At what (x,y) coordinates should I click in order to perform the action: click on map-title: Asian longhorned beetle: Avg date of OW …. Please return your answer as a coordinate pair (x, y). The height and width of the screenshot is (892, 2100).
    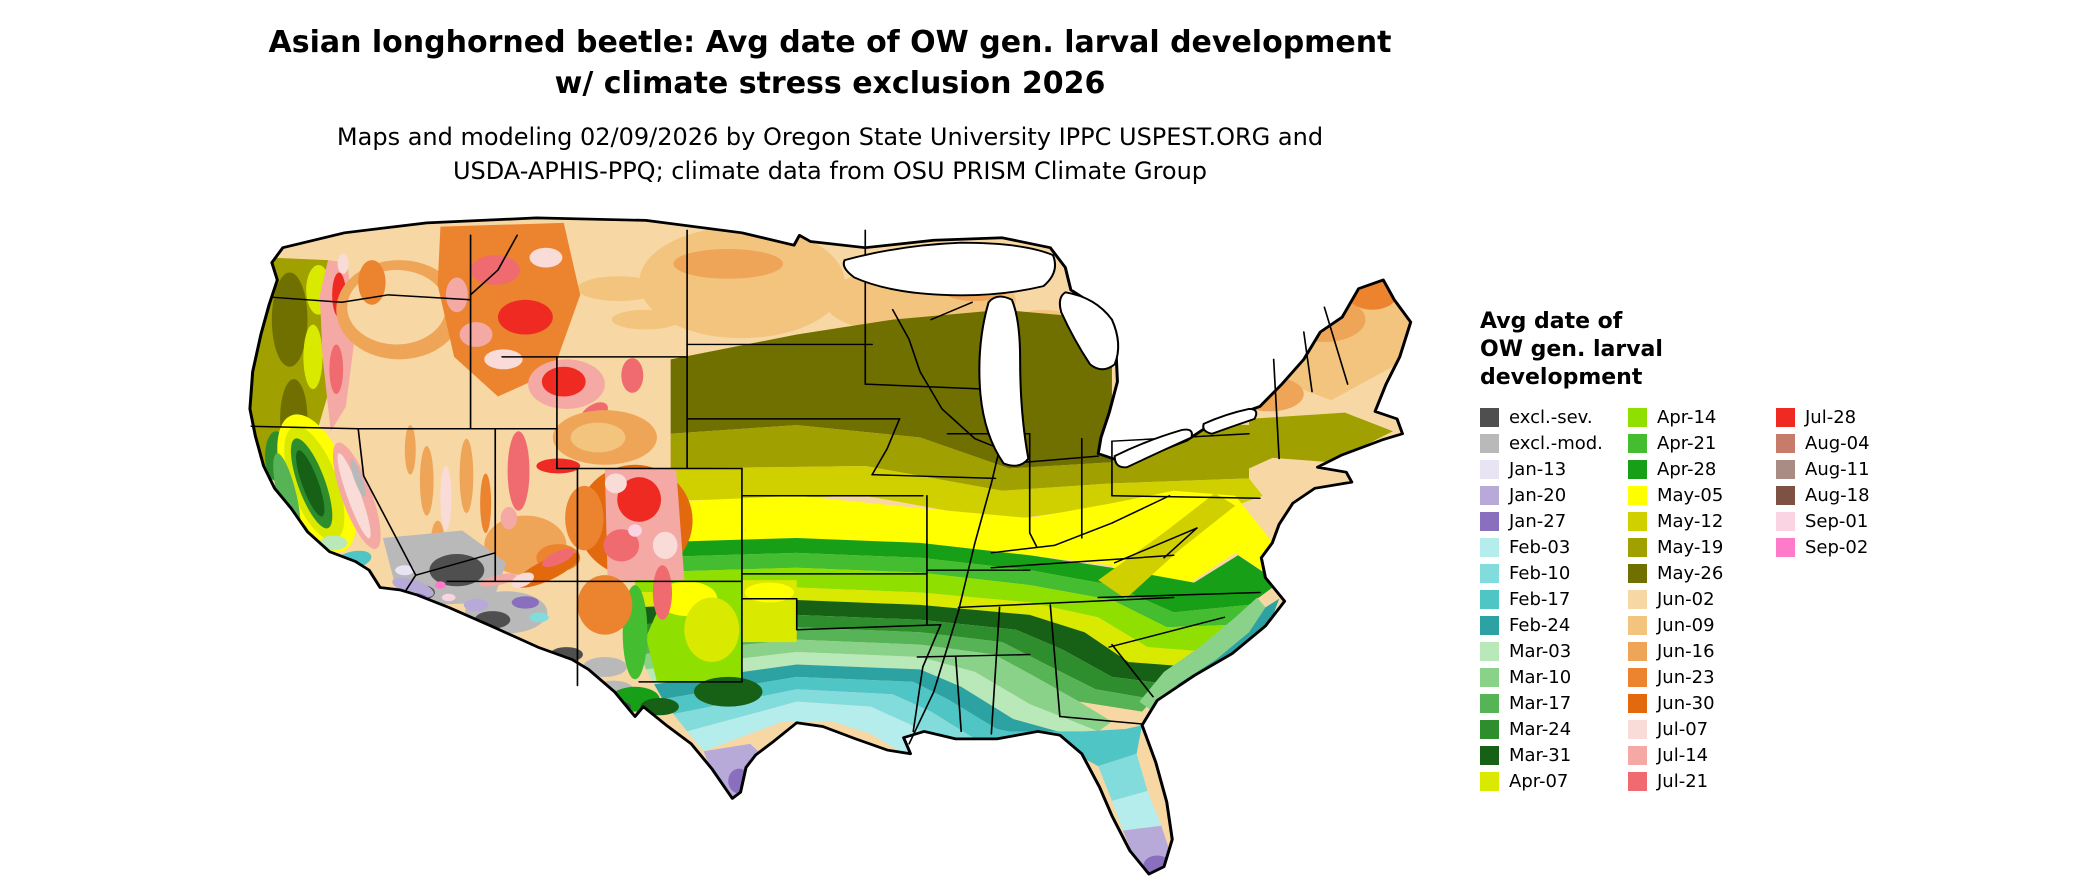
    Looking at the image, I should click on (830, 63).